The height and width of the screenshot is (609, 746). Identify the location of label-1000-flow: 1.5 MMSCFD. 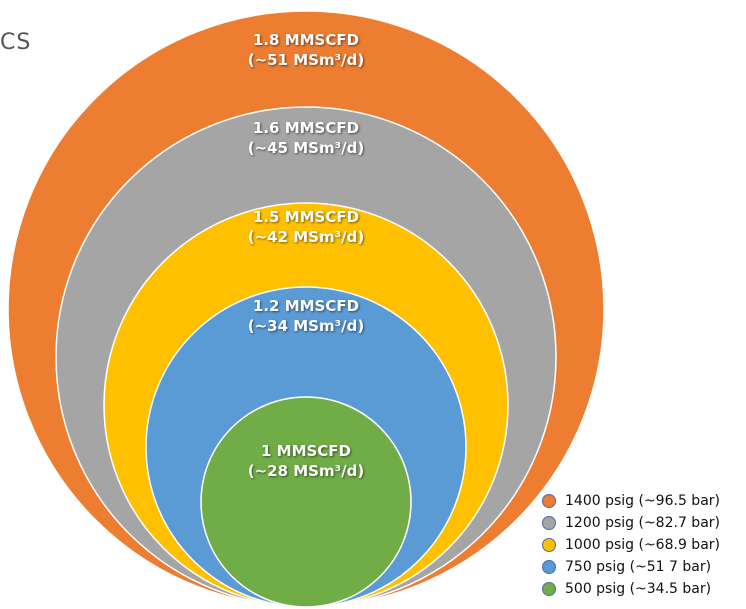
(306, 217).